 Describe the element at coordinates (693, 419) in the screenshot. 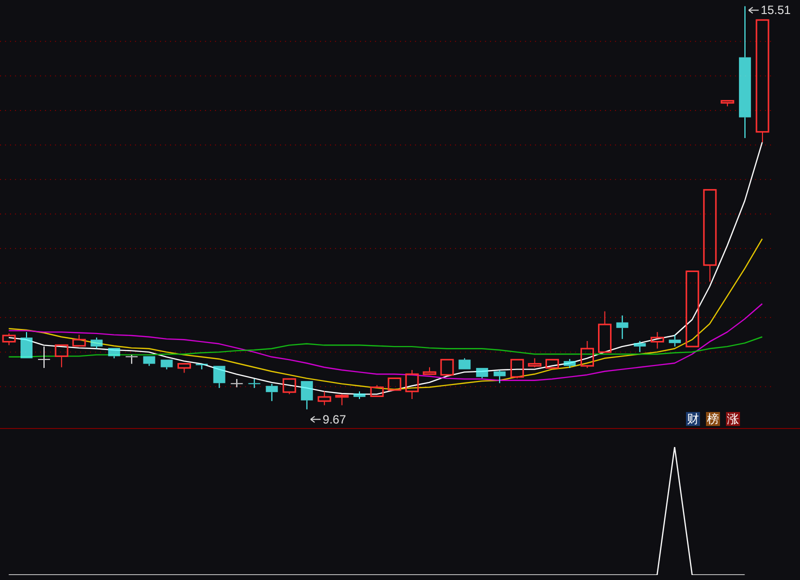

I see `annotation: 财` at that location.